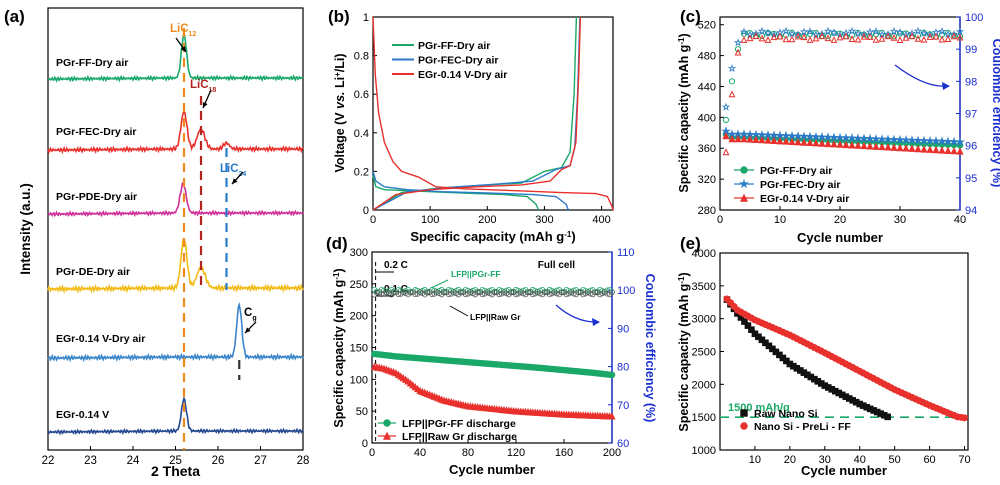  I want to click on y-tick-label: 0.2, so click(361, 172).